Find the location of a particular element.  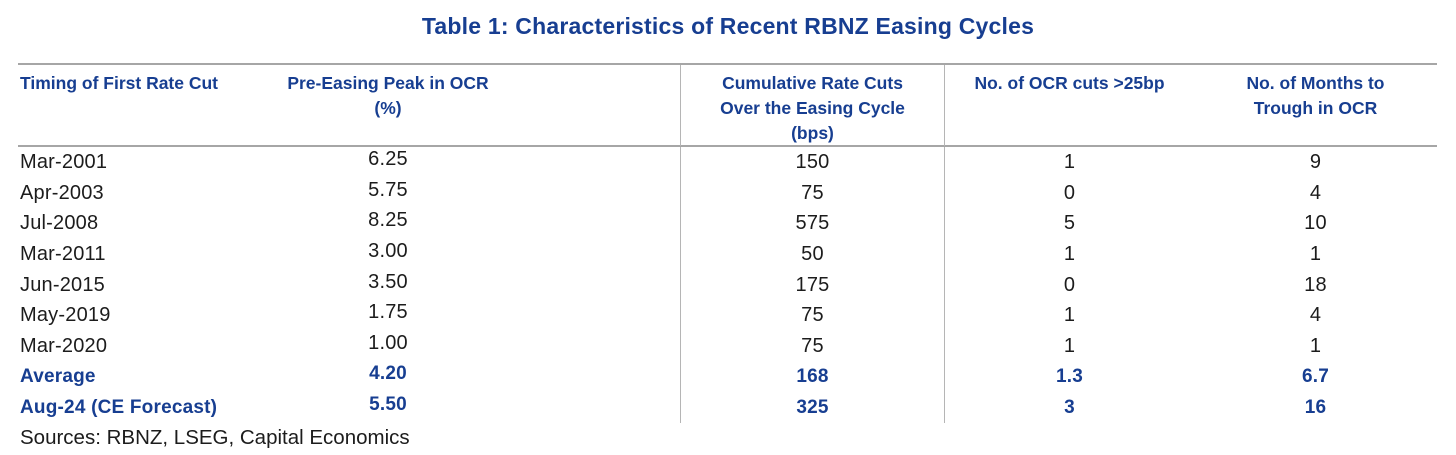

cell-cuts-gt-25bp: 1.3 is located at coordinates (1069, 377).